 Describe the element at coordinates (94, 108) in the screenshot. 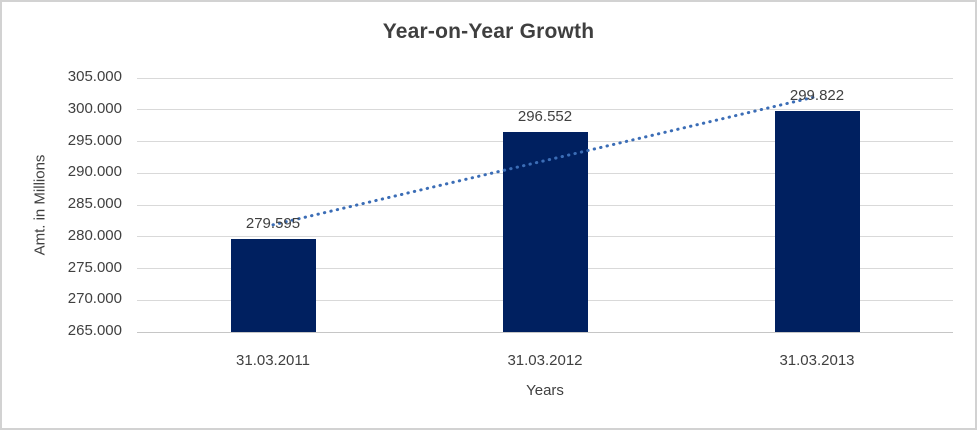

I see `y-tick-label: 300.000` at that location.